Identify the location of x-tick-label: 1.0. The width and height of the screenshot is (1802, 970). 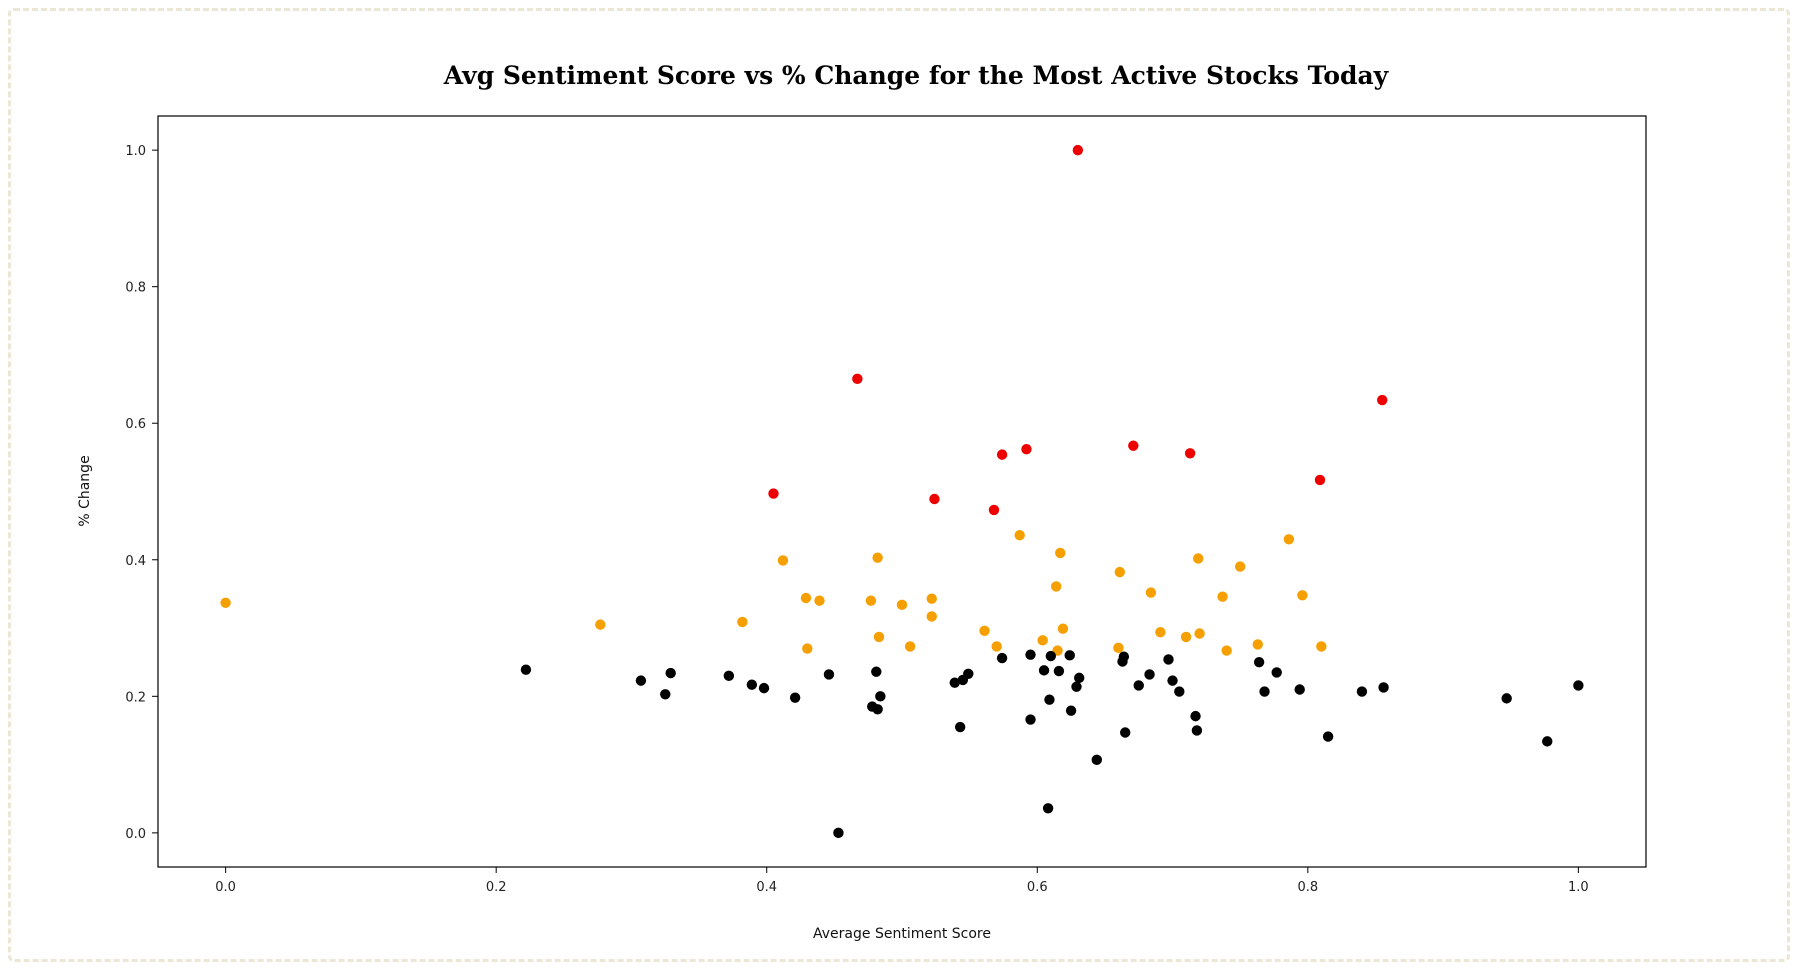
(1578, 887).